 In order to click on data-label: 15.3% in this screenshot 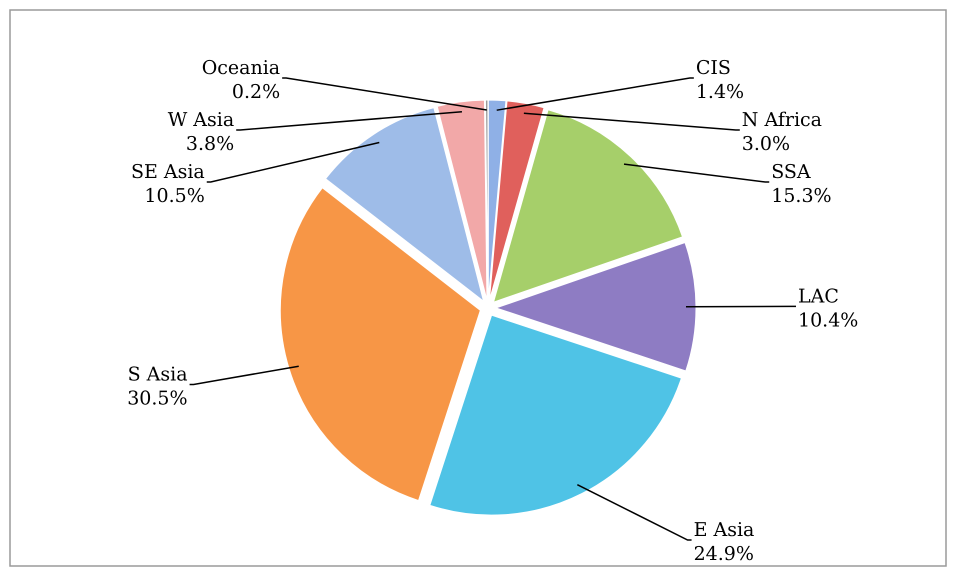, I will do `click(801, 196)`.